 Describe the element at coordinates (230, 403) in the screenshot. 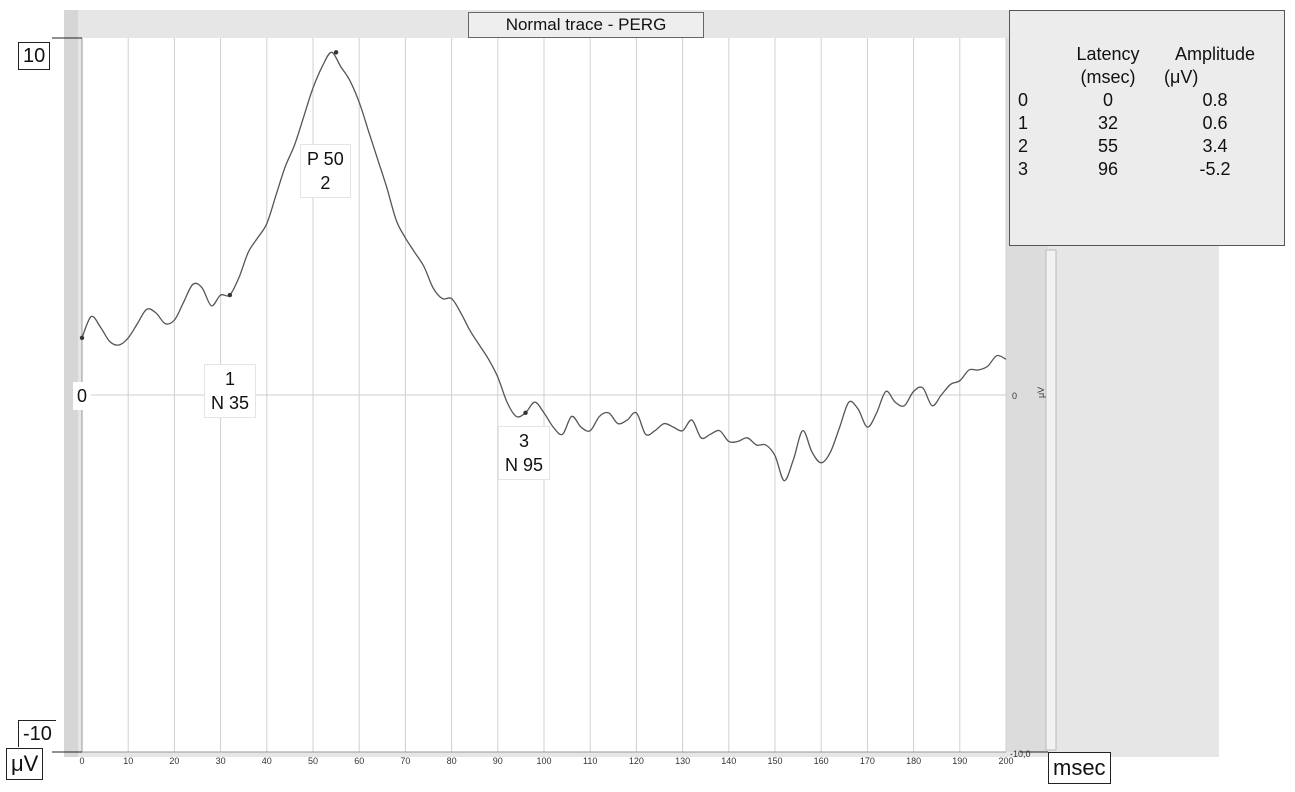

I see `marker-label-1-line2: N 35` at that location.